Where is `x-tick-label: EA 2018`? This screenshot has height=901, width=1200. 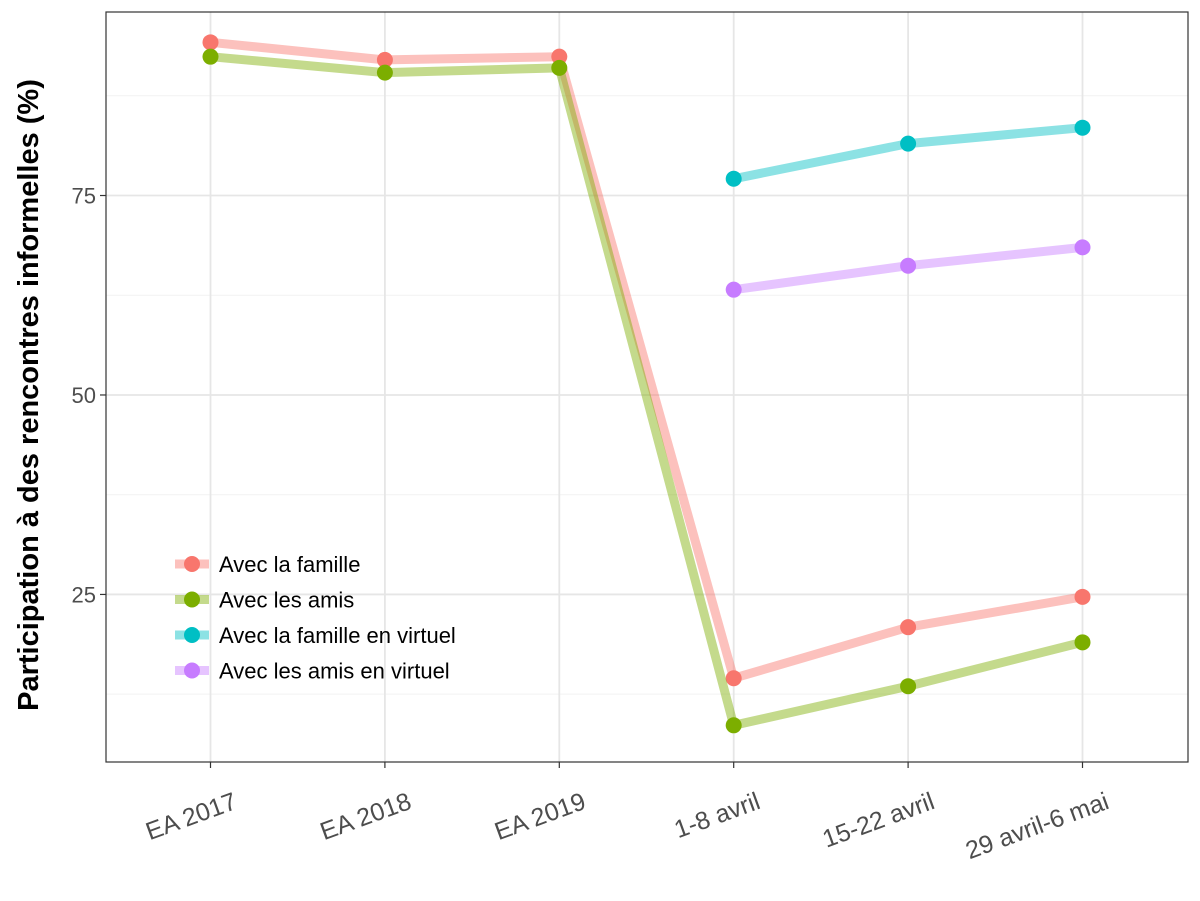
x-tick-label: EA 2018 is located at coordinates (366, 816).